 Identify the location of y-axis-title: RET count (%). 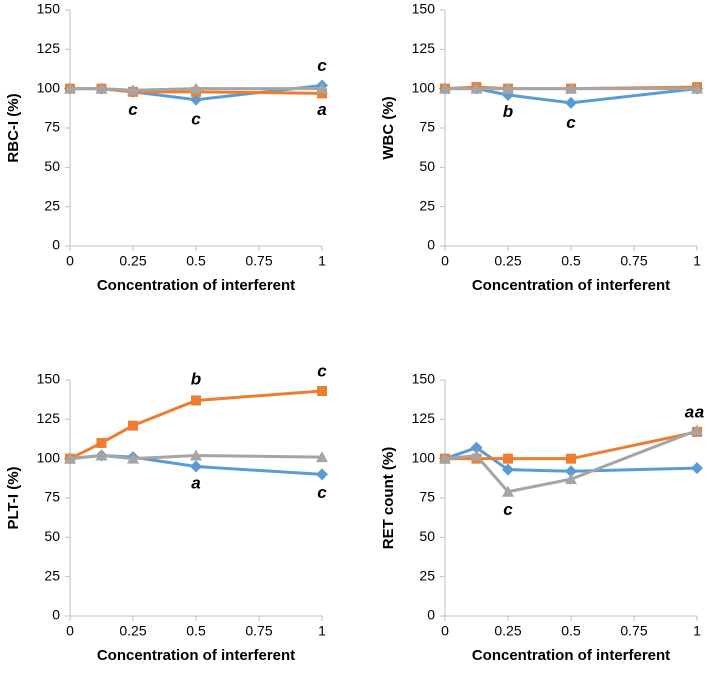
(388, 498).